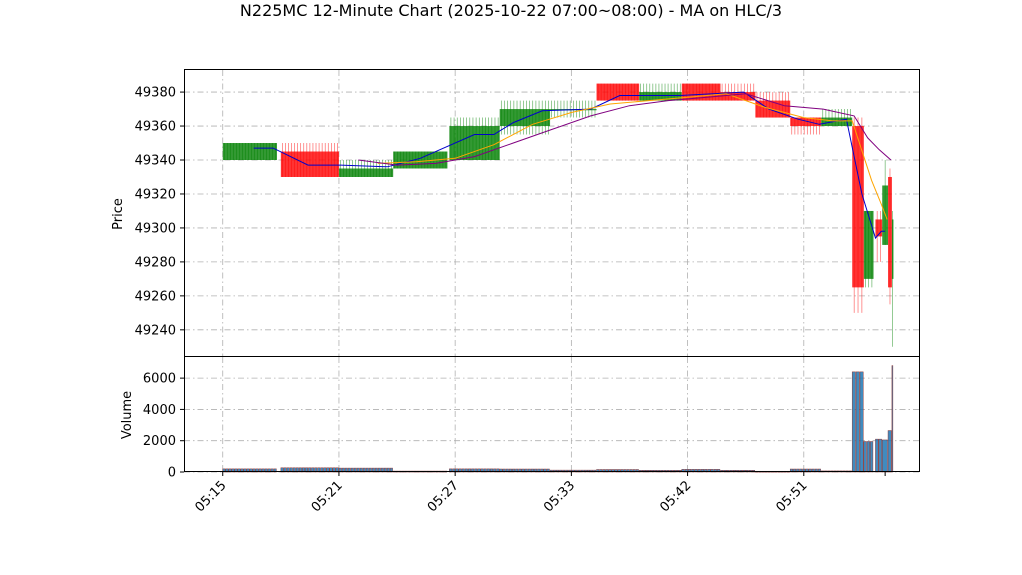  I want to click on volume-y-ticks: 0 2000 4000 6000, so click(163, 426).